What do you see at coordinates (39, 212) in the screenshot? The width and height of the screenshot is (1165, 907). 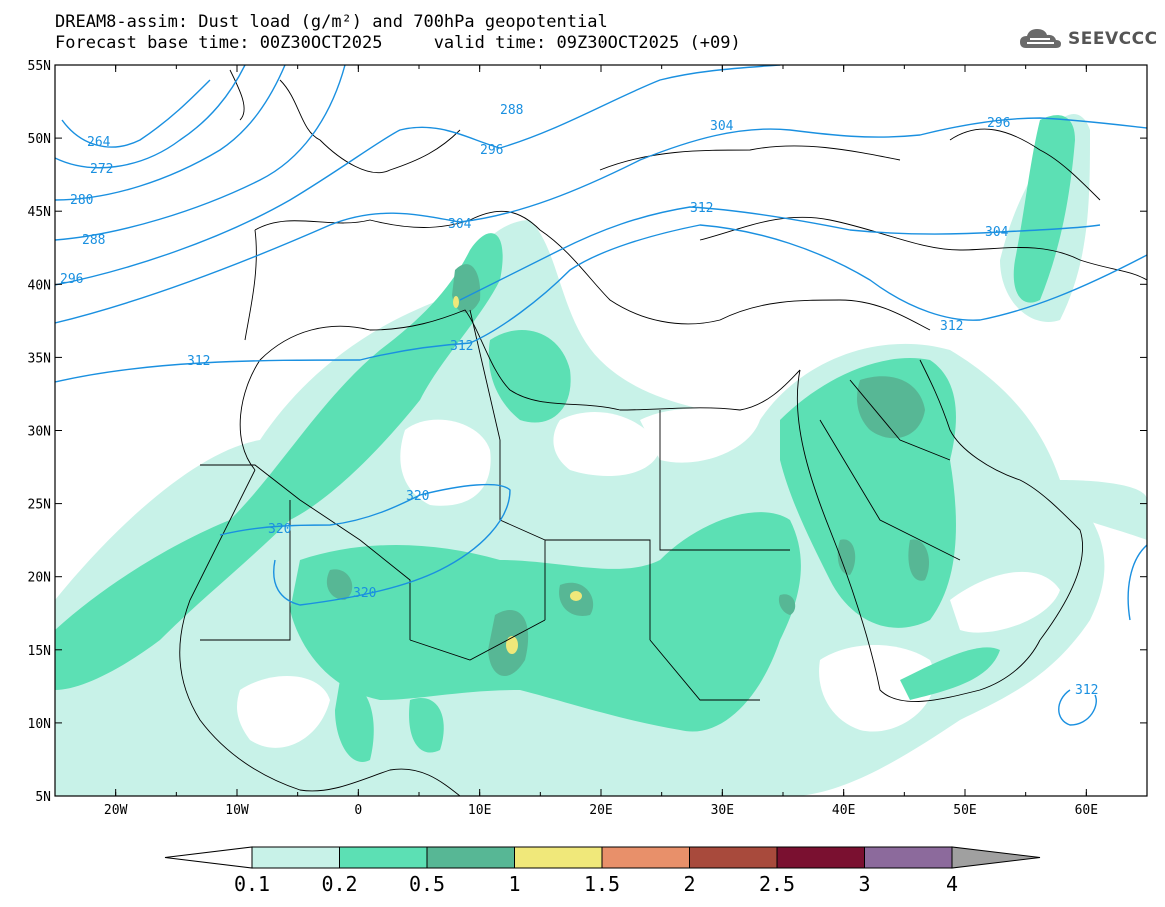 I see `lat-label: 45N` at bounding box center [39, 212].